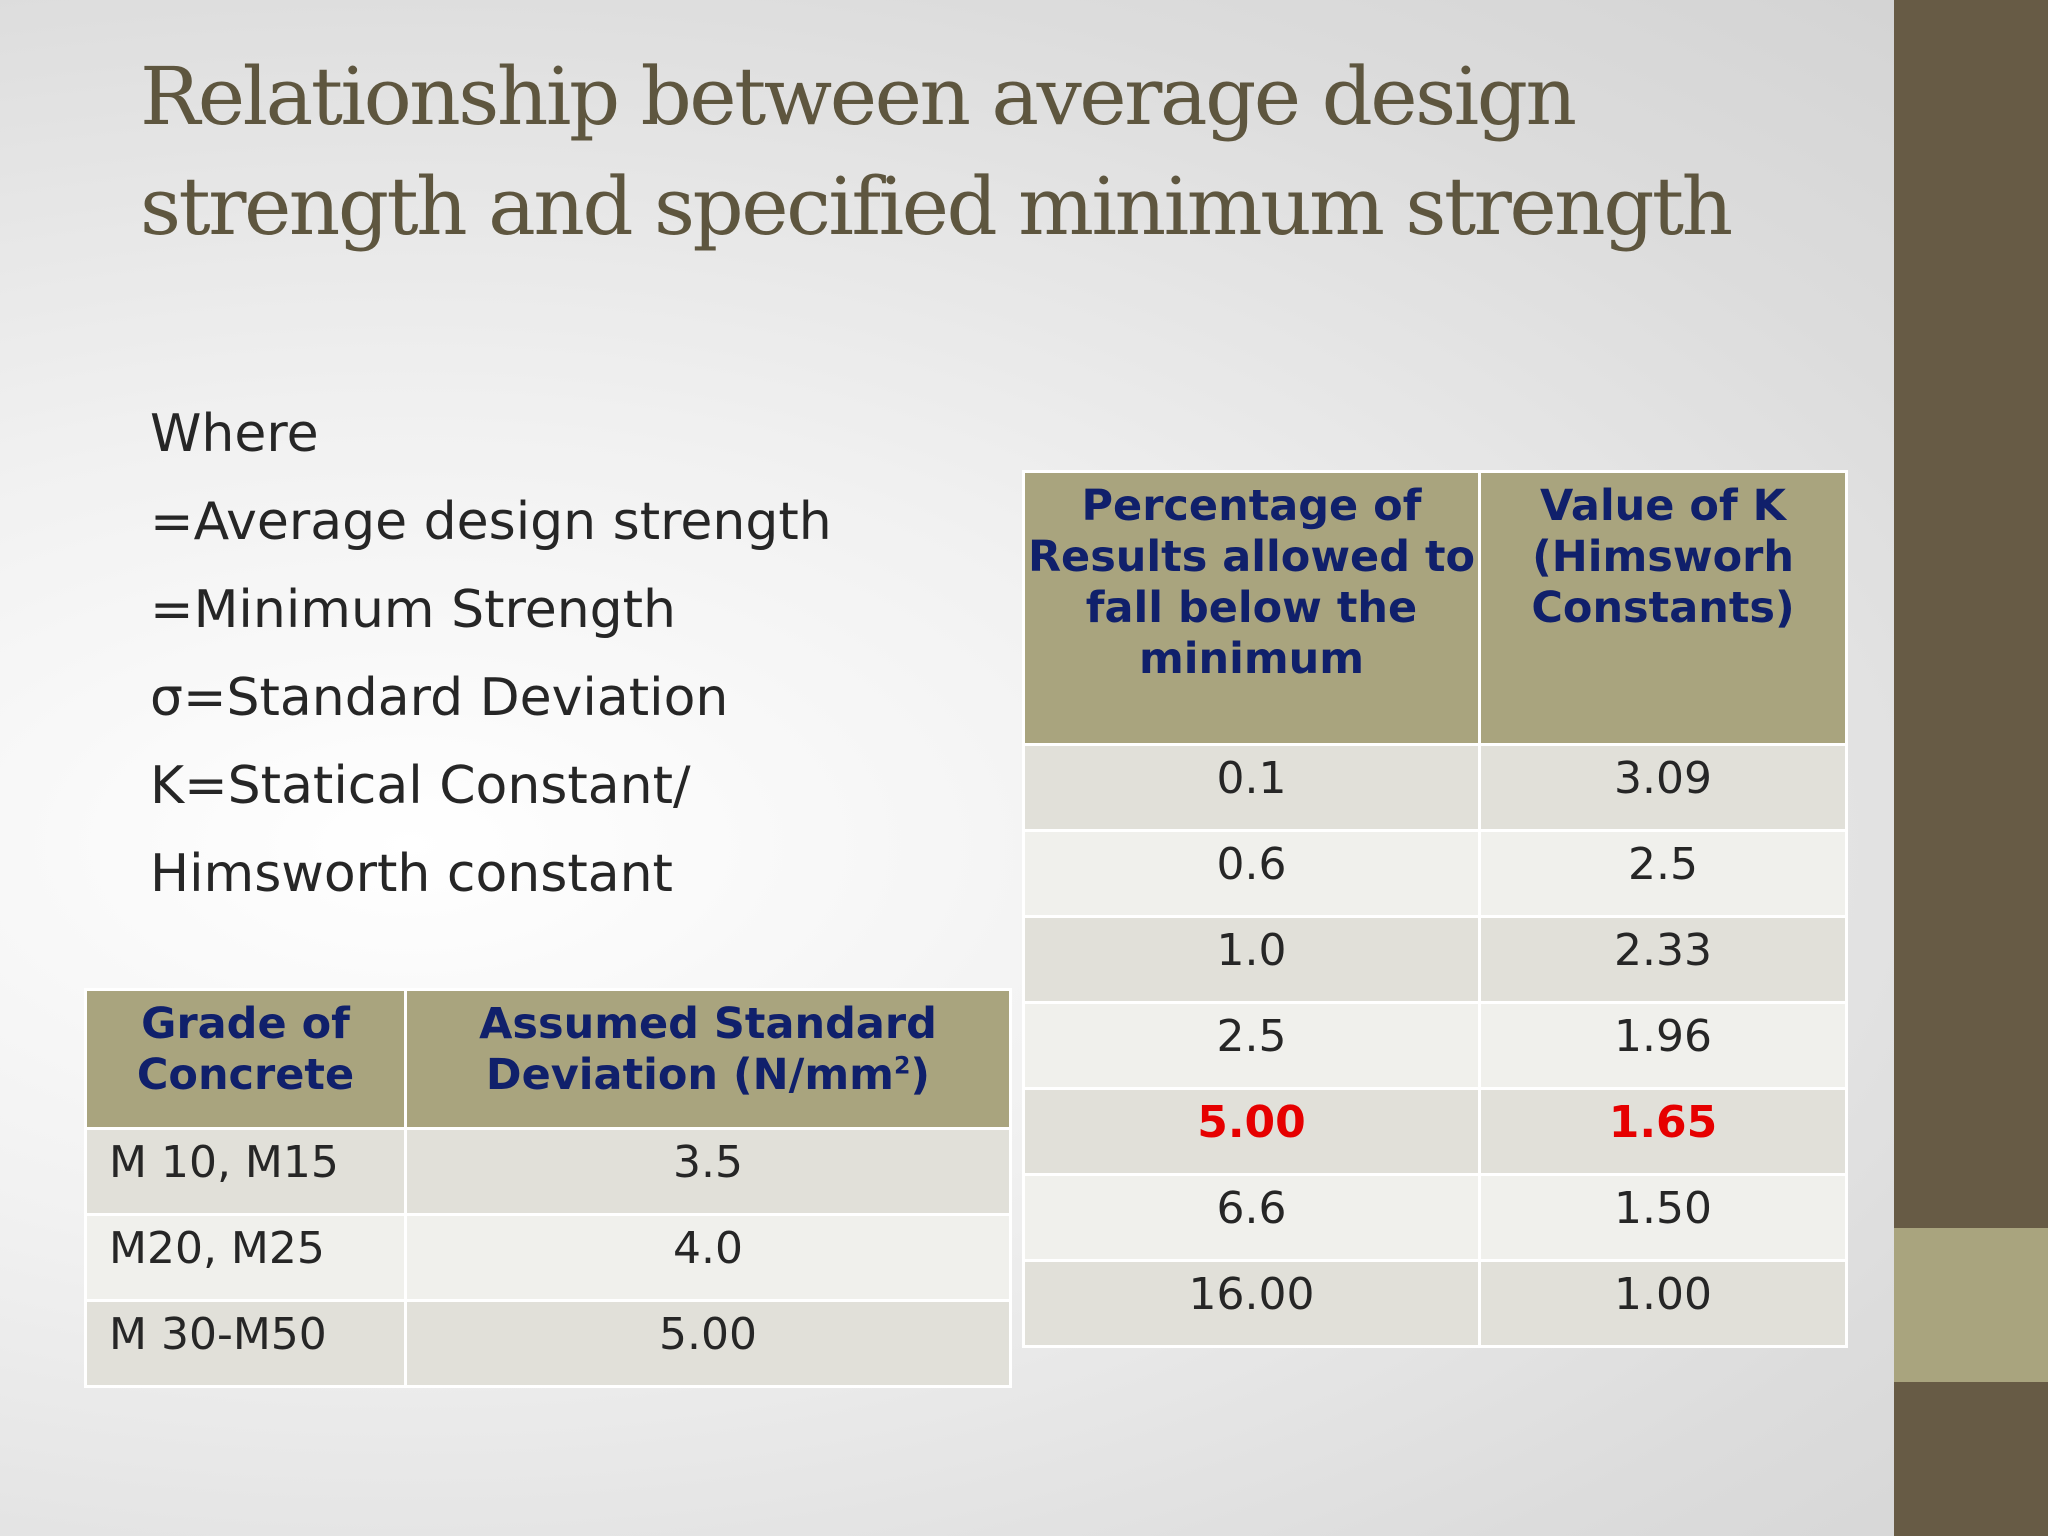  What do you see at coordinates (708, 1162) in the screenshot?
I see `cell-text: 3.5` at bounding box center [708, 1162].